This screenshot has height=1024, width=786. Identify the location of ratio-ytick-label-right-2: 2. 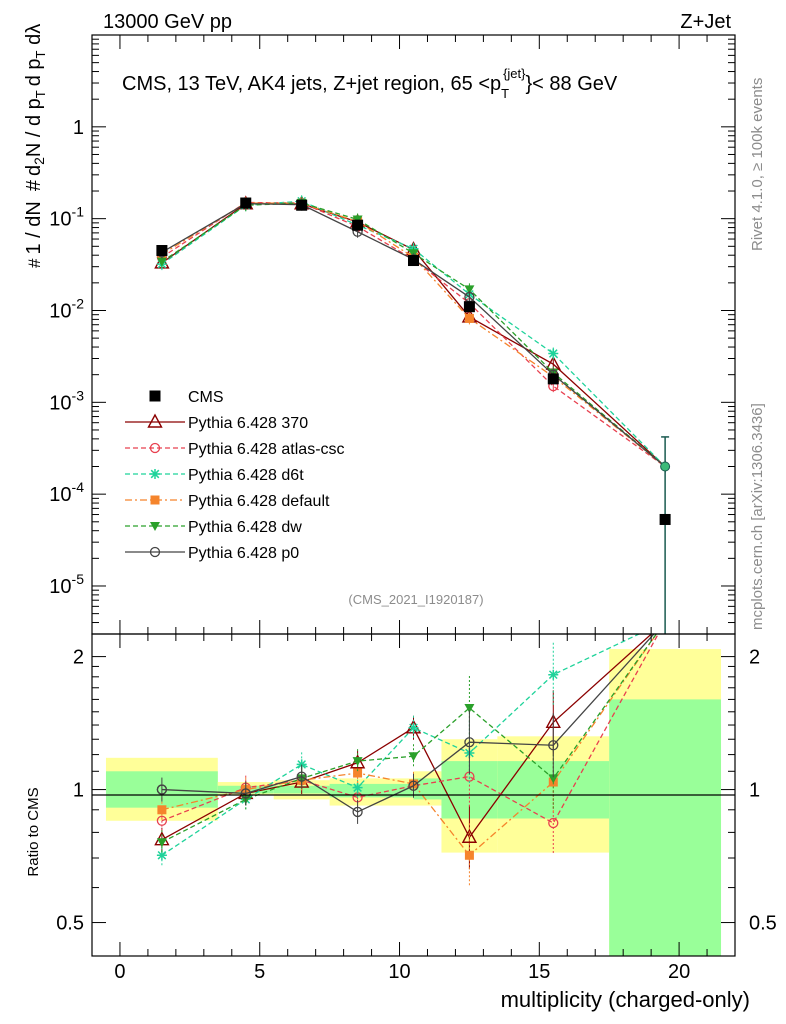
(754, 658).